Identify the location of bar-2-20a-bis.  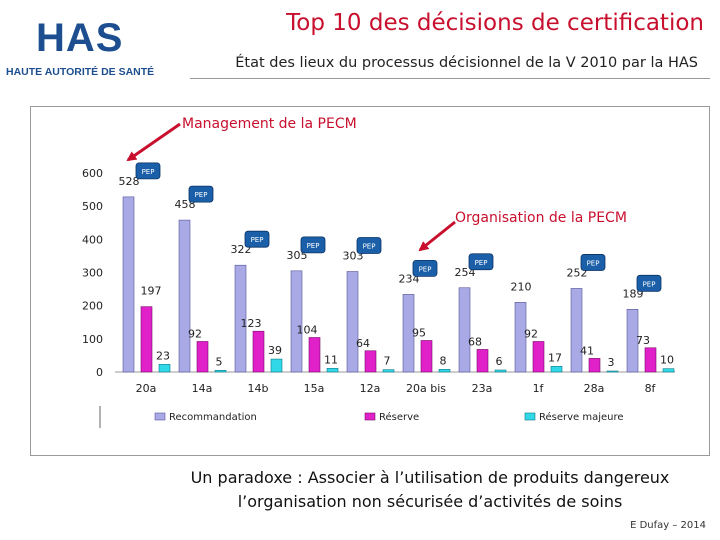
(444, 371).